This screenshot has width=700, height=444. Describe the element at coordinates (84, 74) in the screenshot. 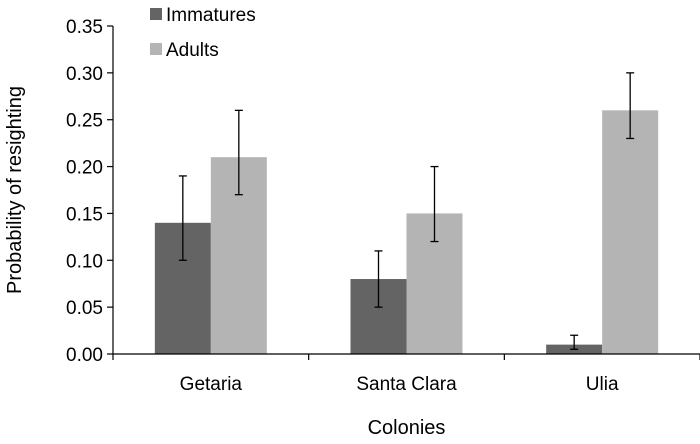

I see `y-tick-label: 0.30` at that location.